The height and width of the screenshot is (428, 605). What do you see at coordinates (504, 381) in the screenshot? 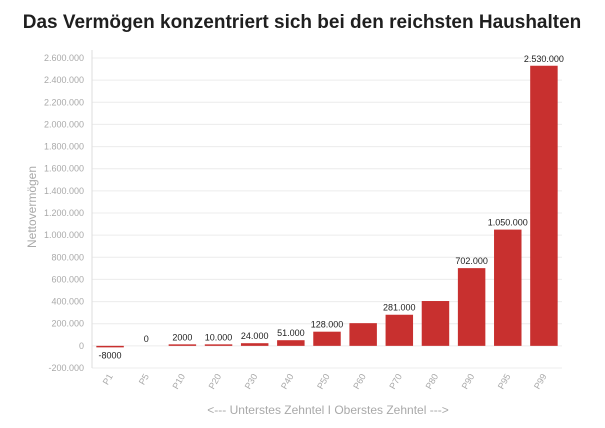
I see `x-tick-label: P95` at bounding box center [504, 381].